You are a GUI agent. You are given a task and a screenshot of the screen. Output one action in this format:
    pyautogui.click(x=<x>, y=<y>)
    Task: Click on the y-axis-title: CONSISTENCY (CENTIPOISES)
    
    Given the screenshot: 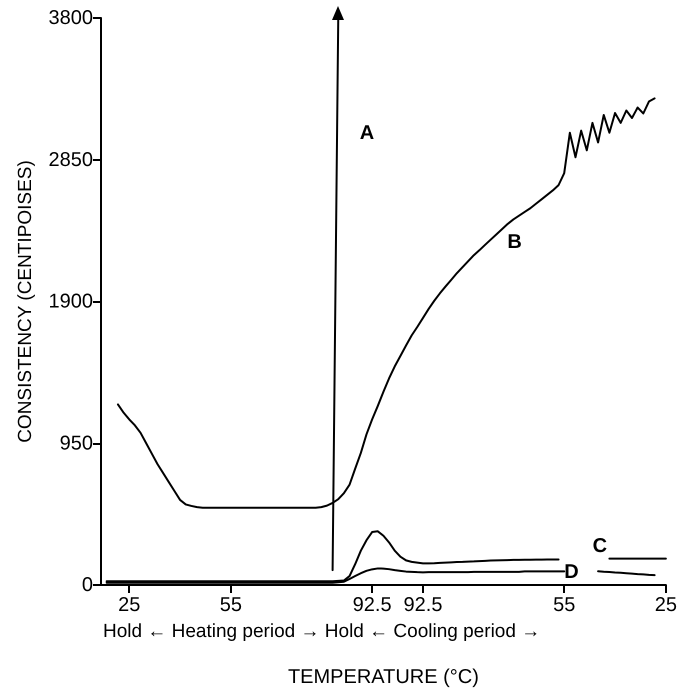 What is the action you would take?
    pyautogui.click(x=25, y=301)
    